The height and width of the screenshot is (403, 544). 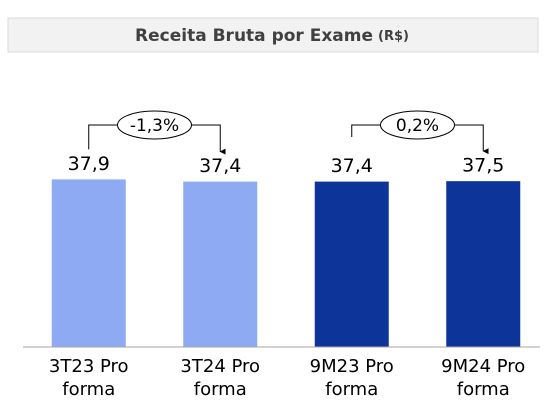 What do you see at coordinates (89, 378) in the screenshot?
I see `x-tick-label: 3T23 Pro forma` at bounding box center [89, 378].